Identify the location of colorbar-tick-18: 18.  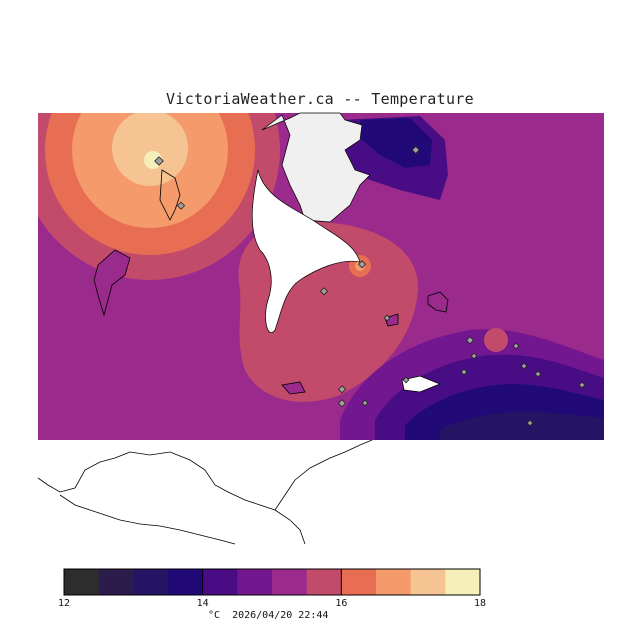
(480, 603).